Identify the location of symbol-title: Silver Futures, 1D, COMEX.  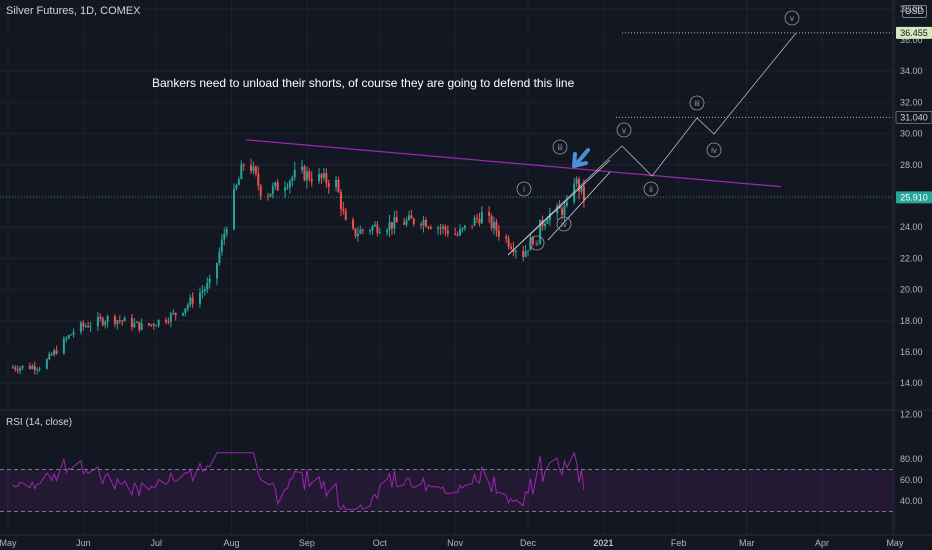
(73, 11).